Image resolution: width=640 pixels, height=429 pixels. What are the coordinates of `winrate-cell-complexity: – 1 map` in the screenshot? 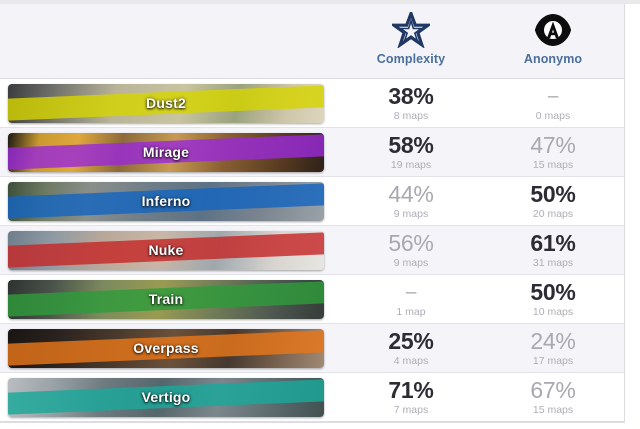 It's located at (411, 299).